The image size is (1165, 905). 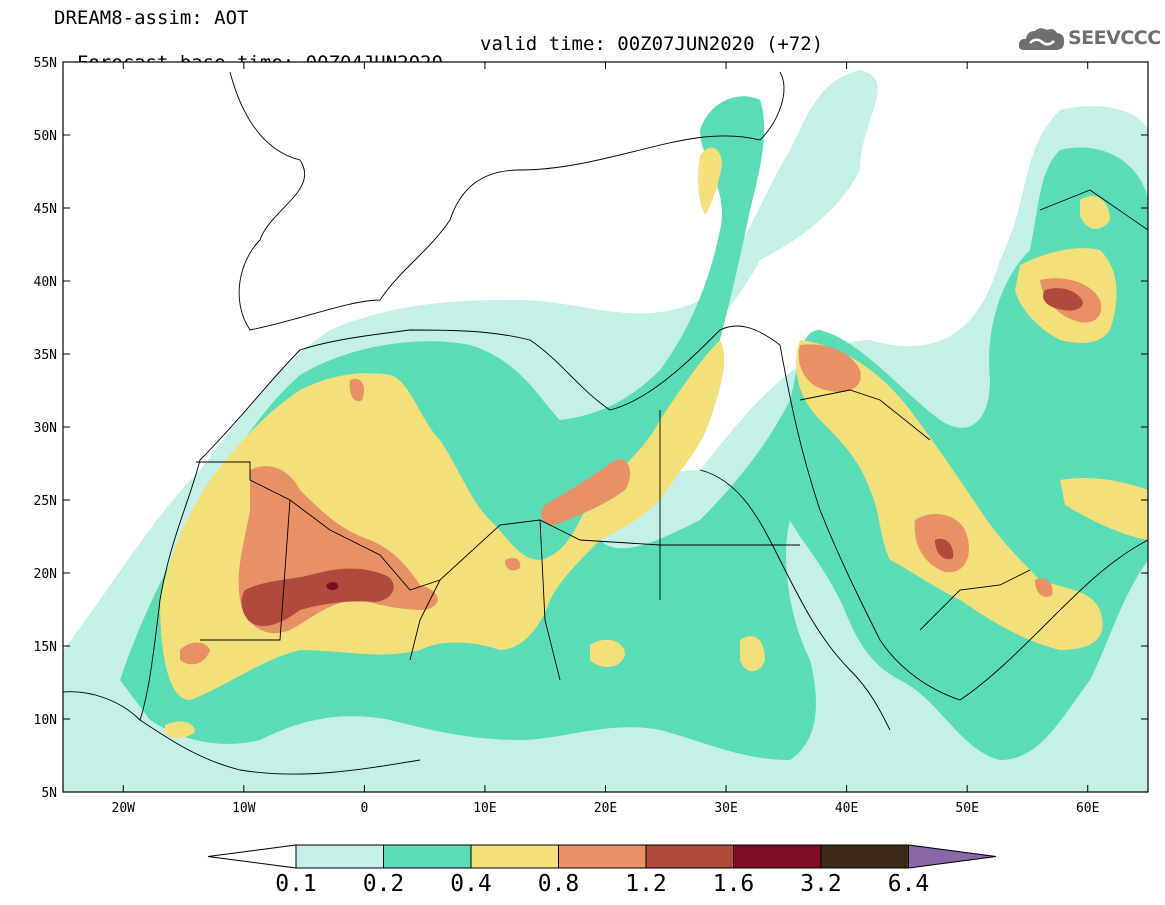 I want to click on lon-tick-label: 20E, so click(x=605, y=808).